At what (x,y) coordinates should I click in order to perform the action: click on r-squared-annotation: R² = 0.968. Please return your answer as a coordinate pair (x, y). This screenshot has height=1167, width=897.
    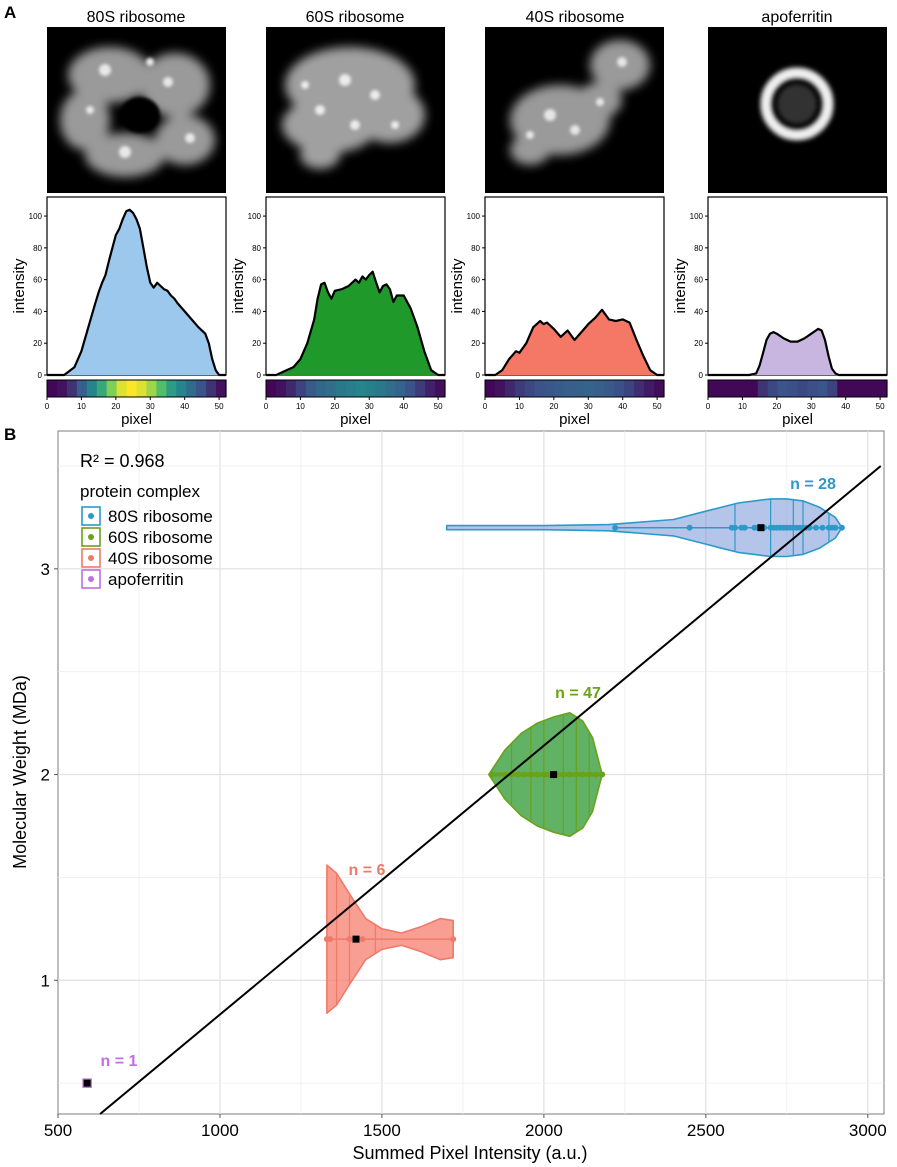
    Looking at the image, I should click on (122, 461).